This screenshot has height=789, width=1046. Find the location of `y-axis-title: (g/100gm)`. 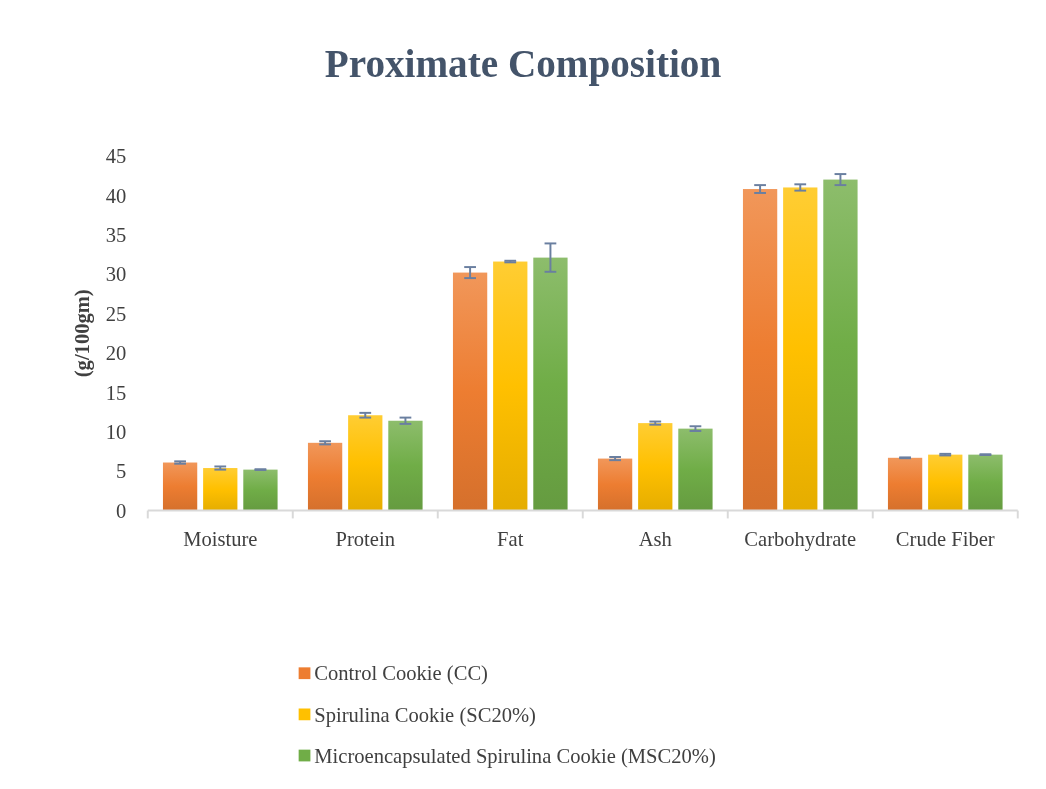

y-axis-title: (g/100gm) is located at coordinates (82, 333).